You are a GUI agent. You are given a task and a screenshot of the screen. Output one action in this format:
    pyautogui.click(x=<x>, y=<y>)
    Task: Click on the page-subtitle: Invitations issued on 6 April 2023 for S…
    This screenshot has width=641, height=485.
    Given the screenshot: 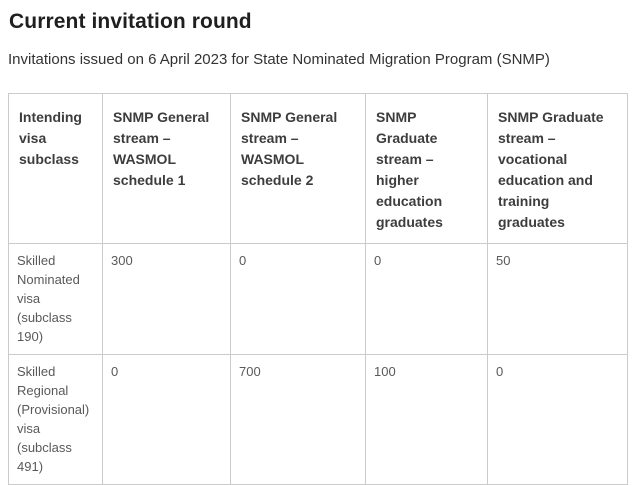 What is the action you would take?
    pyautogui.click(x=279, y=59)
    